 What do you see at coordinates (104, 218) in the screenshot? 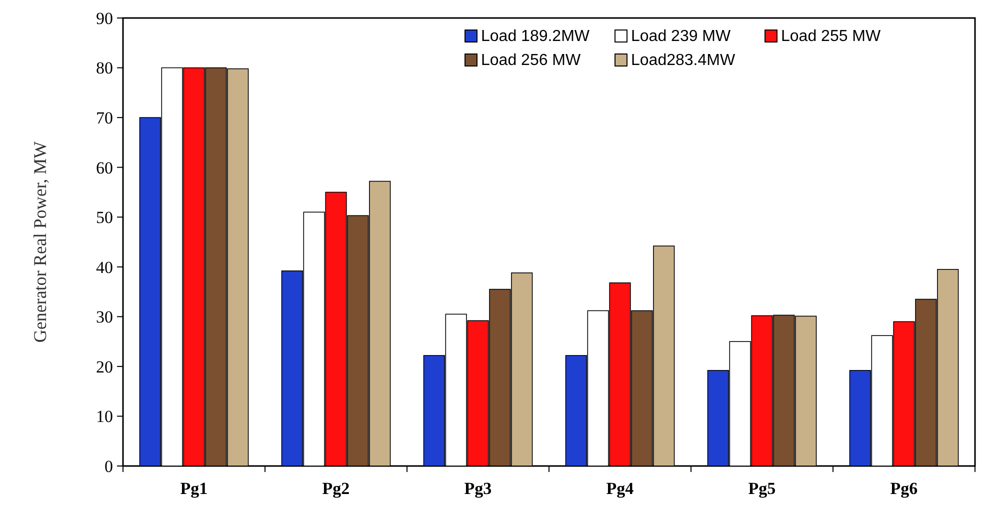
I see `y-tick-label: 50` at bounding box center [104, 218].